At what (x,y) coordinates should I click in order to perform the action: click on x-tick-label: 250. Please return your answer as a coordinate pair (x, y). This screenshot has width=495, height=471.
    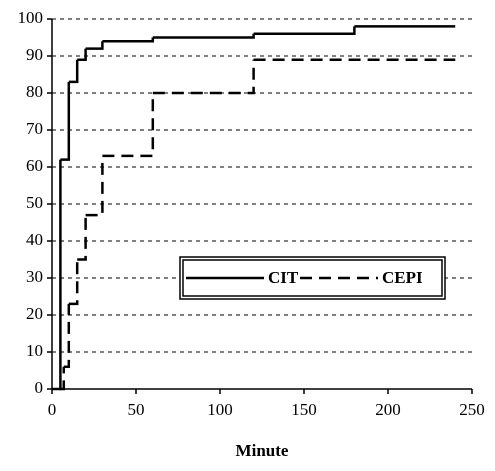
    Looking at the image, I should click on (472, 409).